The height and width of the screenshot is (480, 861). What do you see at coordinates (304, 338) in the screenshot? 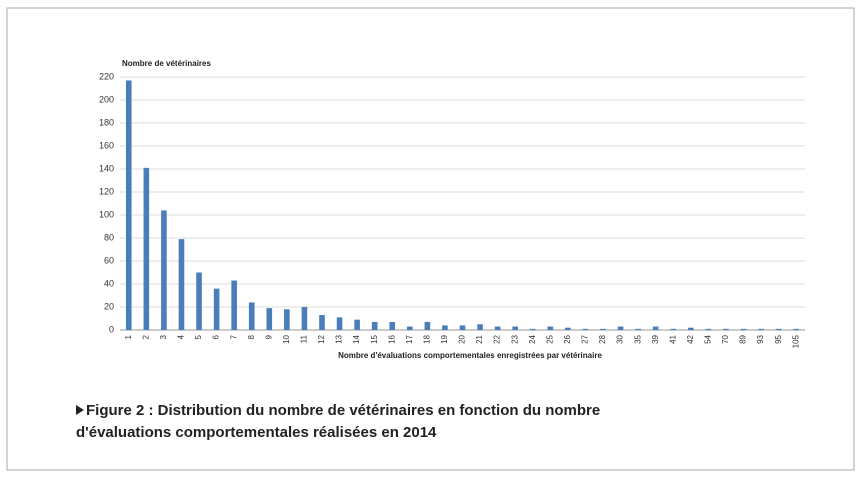
I see `x-tick-label: 11` at bounding box center [304, 338].